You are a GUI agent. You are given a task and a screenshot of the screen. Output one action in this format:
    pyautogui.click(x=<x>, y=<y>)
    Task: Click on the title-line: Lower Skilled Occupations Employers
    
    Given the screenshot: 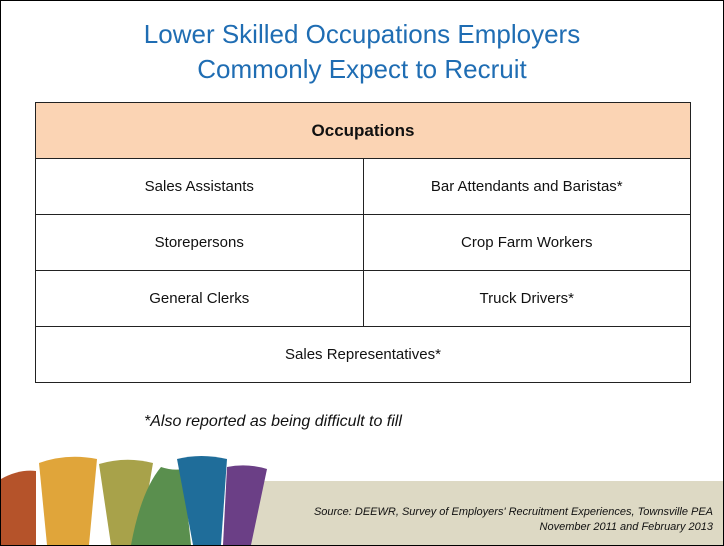 What is the action you would take?
    pyautogui.click(x=362, y=34)
    